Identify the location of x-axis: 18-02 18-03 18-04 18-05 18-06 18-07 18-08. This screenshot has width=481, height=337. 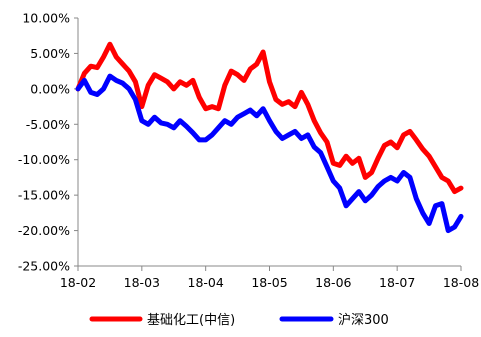
(269, 277).